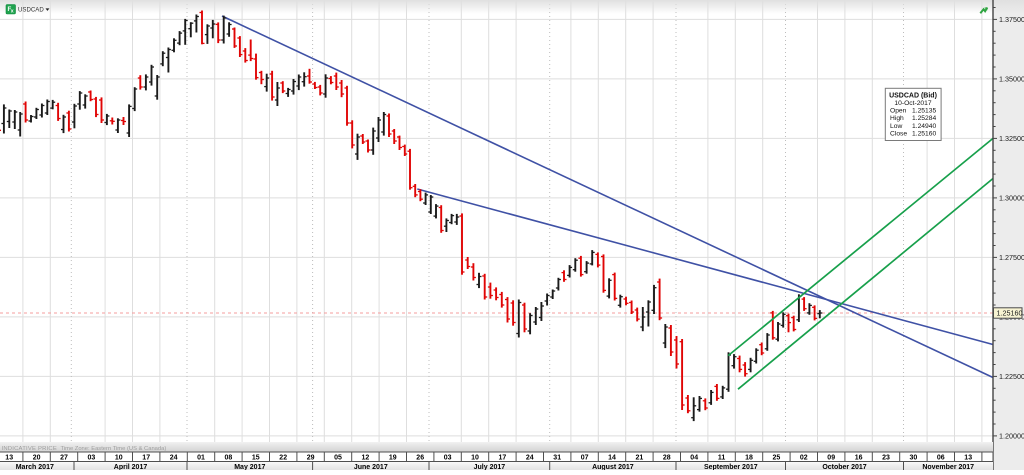 Image resolution: width=1024 pixels, height=475 pixels. Describe the element at coordinates (64, 458) in the screenshot. I see `svg-text: 27` at that location.